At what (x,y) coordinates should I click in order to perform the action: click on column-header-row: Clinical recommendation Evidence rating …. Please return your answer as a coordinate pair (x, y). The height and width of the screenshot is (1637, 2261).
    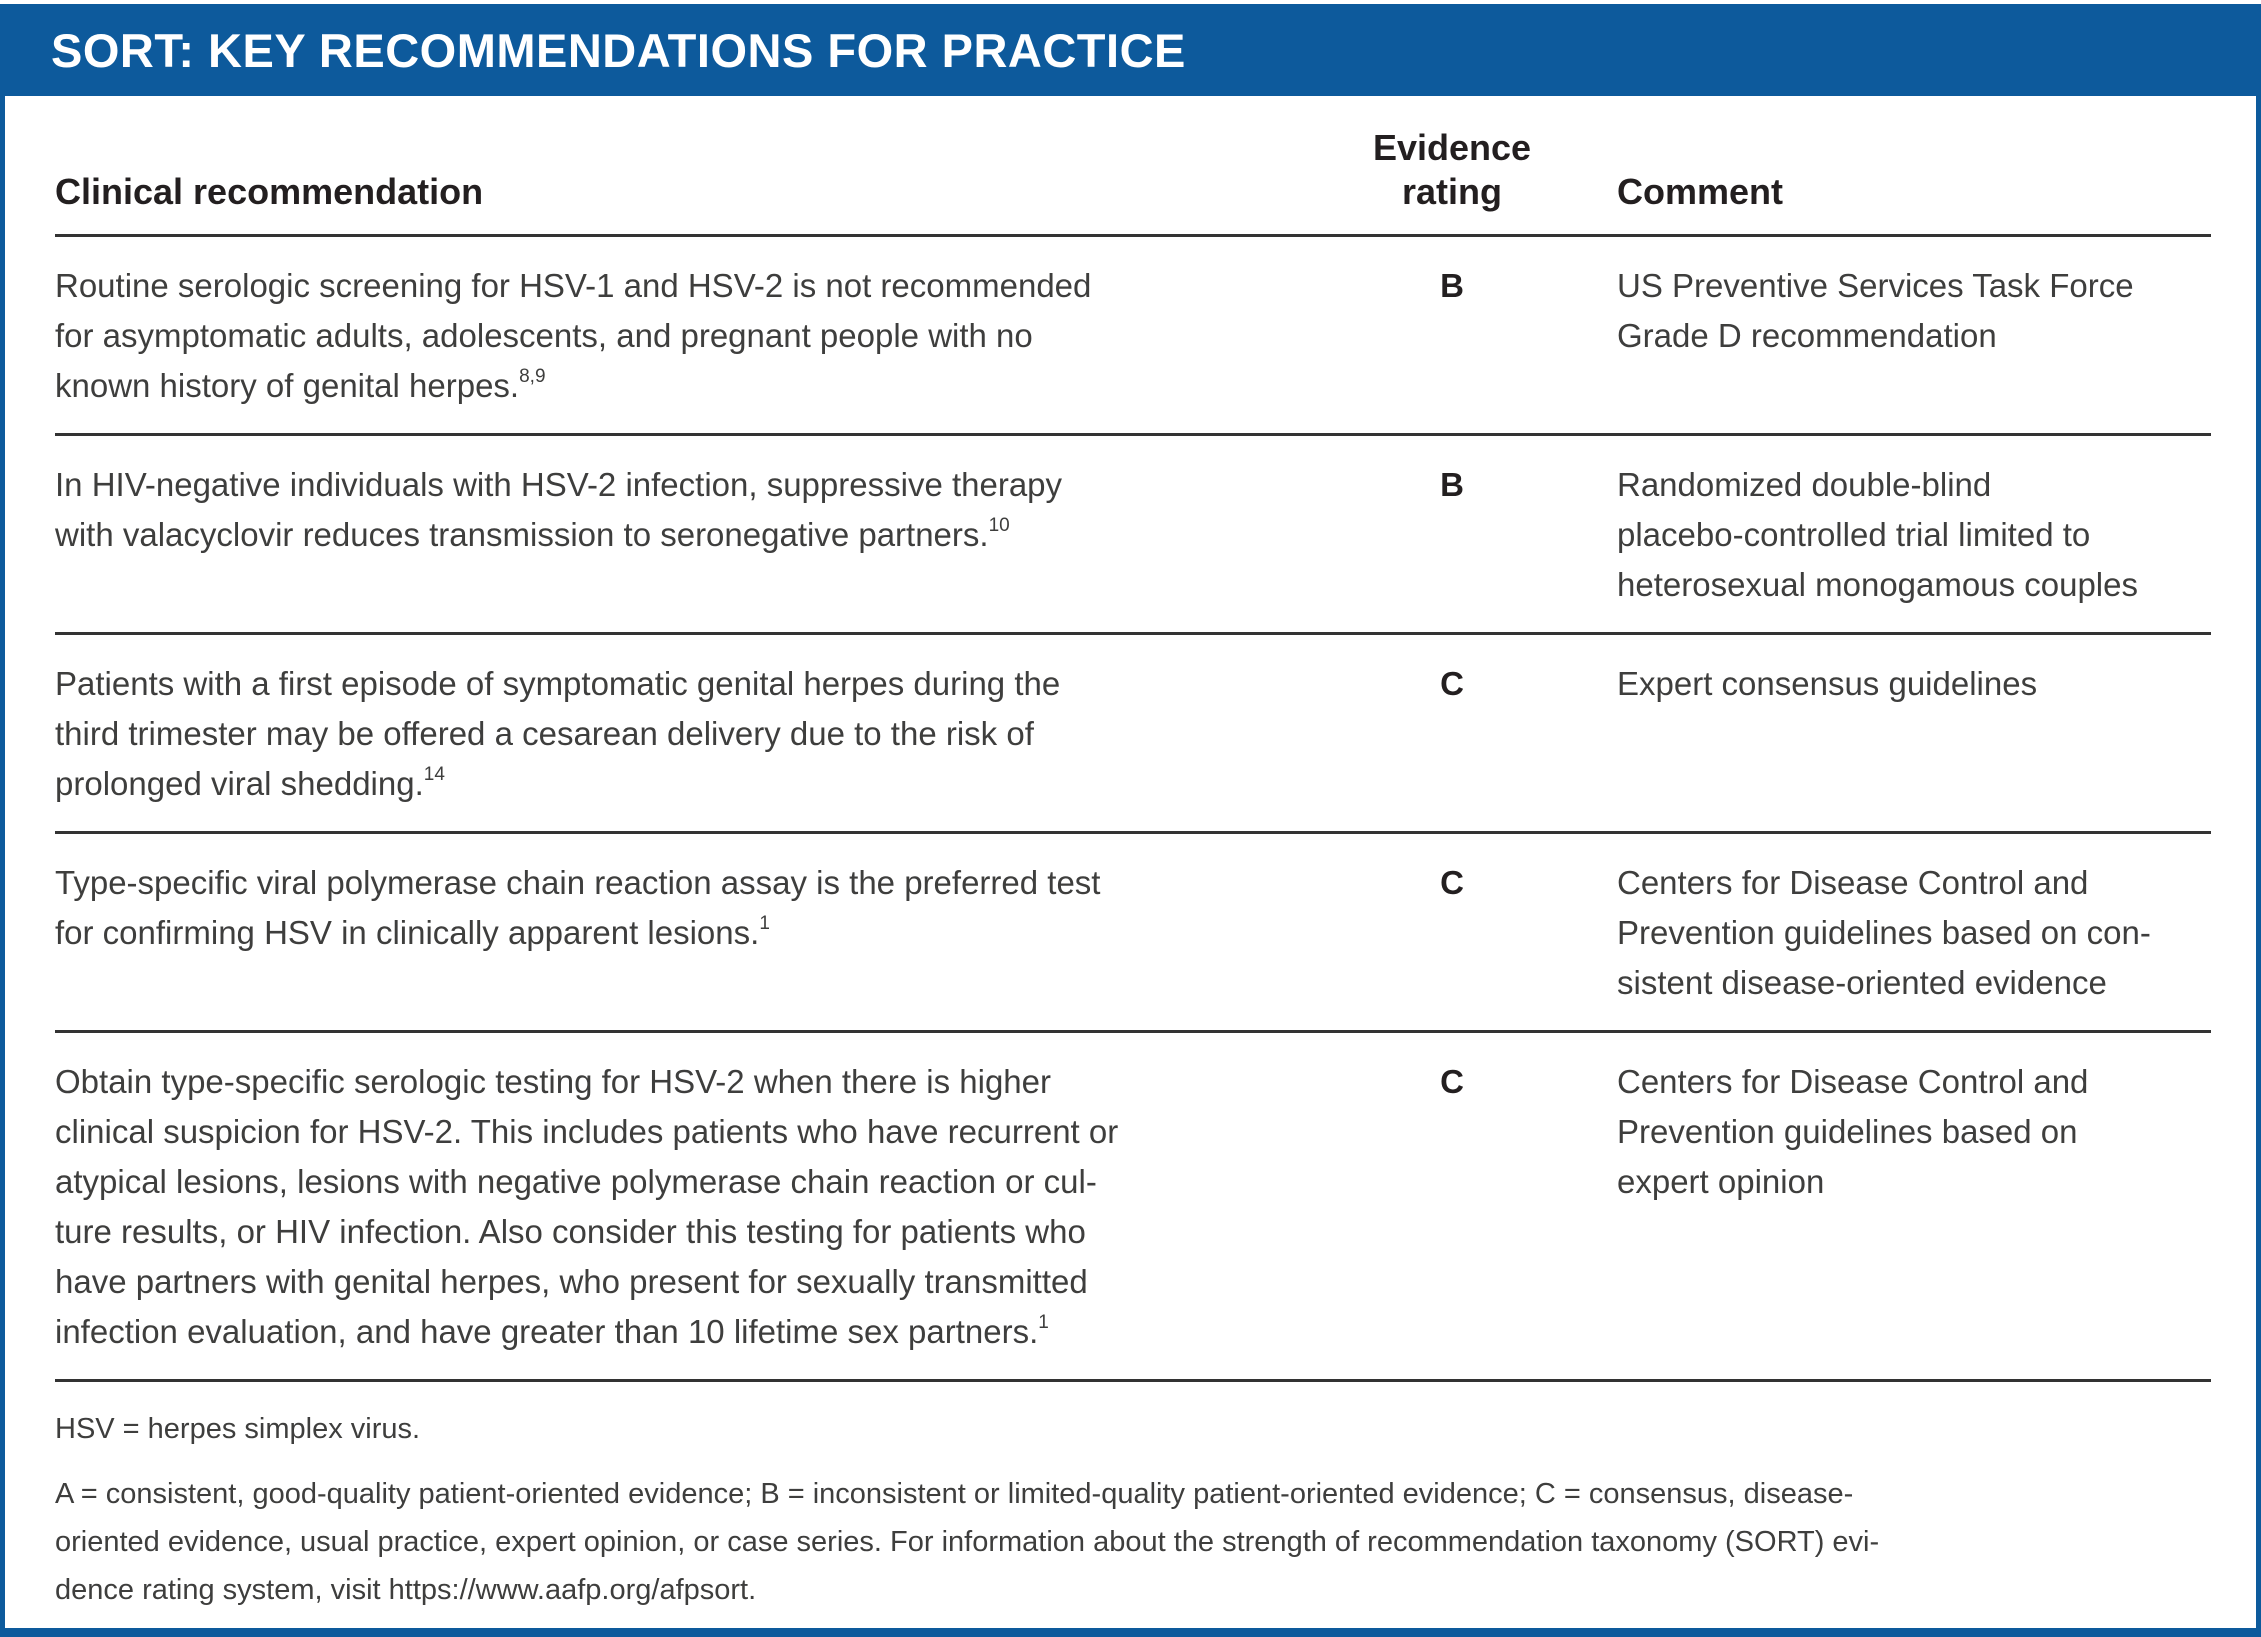
    Looking at the image, I should click on (1133, 166).